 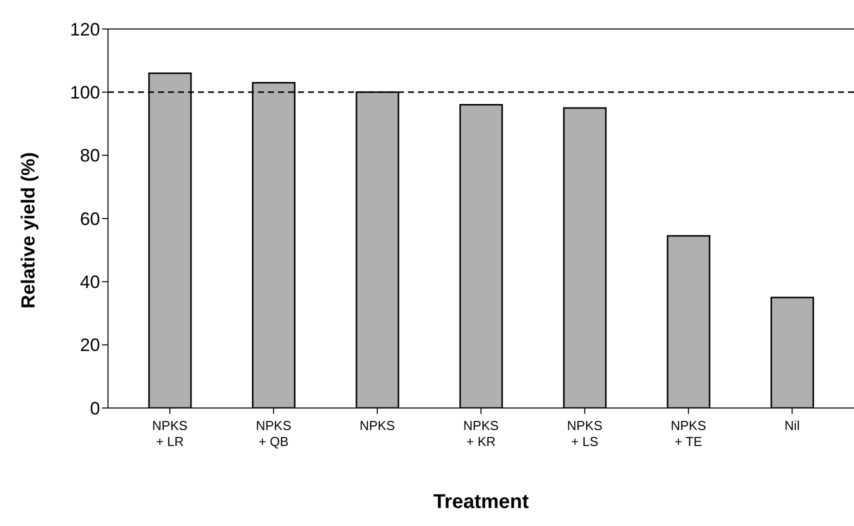 I want to click on x-tick-label: NPKS + KR, so click(x=481, y=433).